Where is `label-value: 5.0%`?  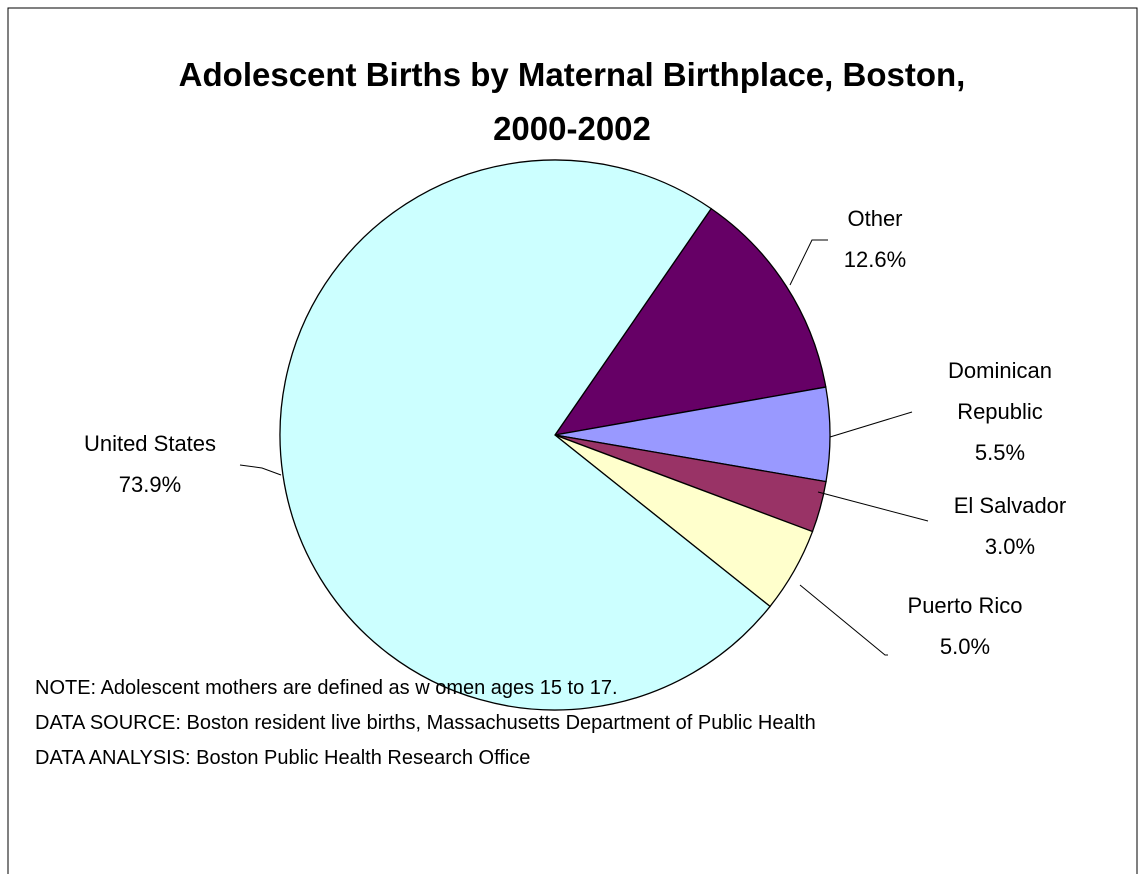
label-value: 5.0% is located at coordinates (965, 646).